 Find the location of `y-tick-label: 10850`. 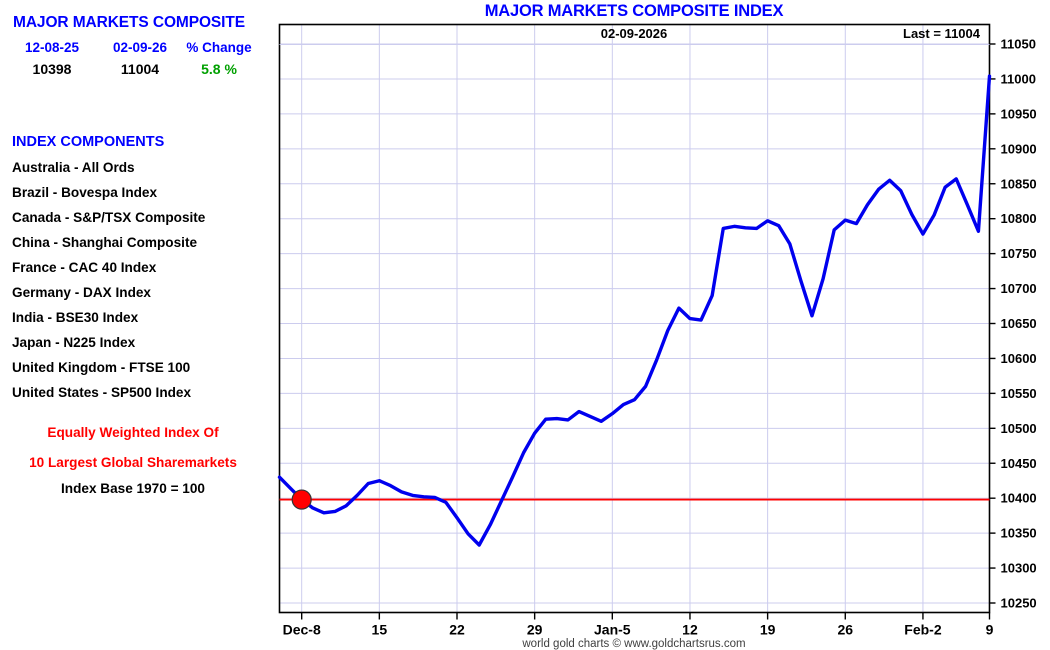

y-tick-label: 10850 is located at coordinates (1019, 183).